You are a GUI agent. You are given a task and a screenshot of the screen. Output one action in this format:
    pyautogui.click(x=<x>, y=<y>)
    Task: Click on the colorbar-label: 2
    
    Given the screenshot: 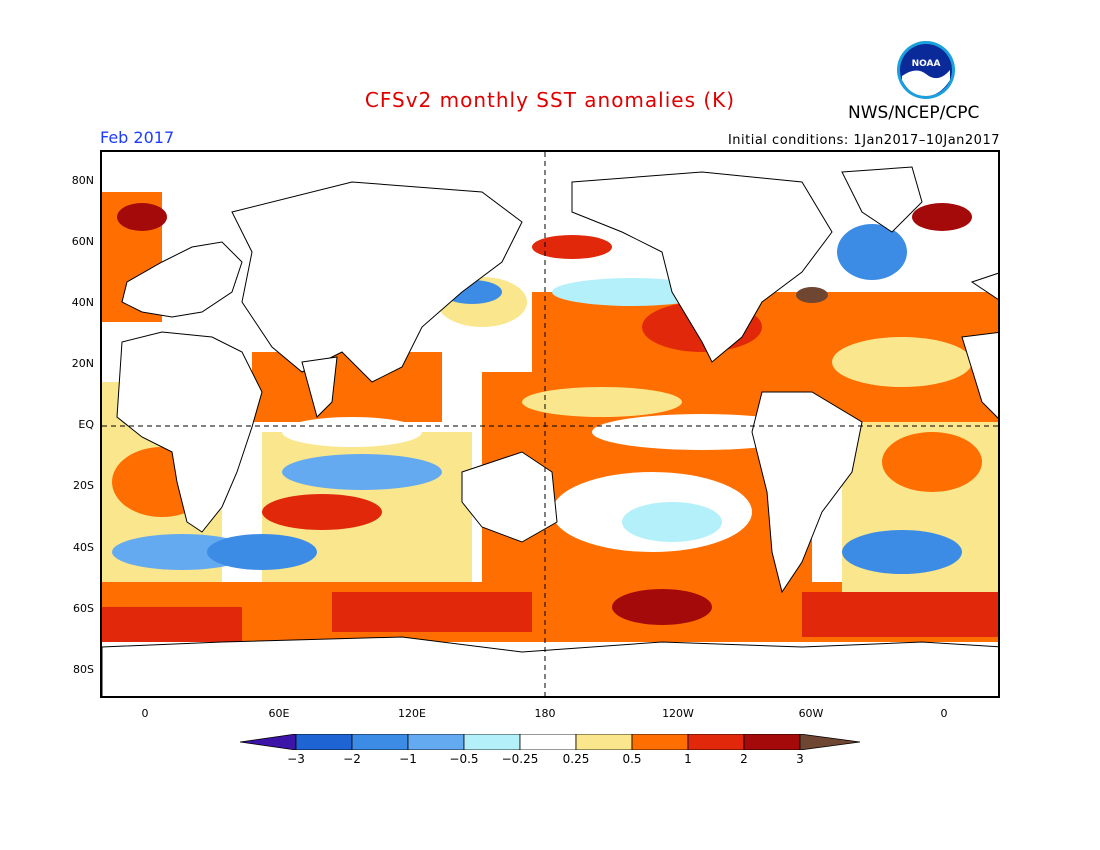 What is the action you would take?
    pyautogui.click(x=744, y=759)
    